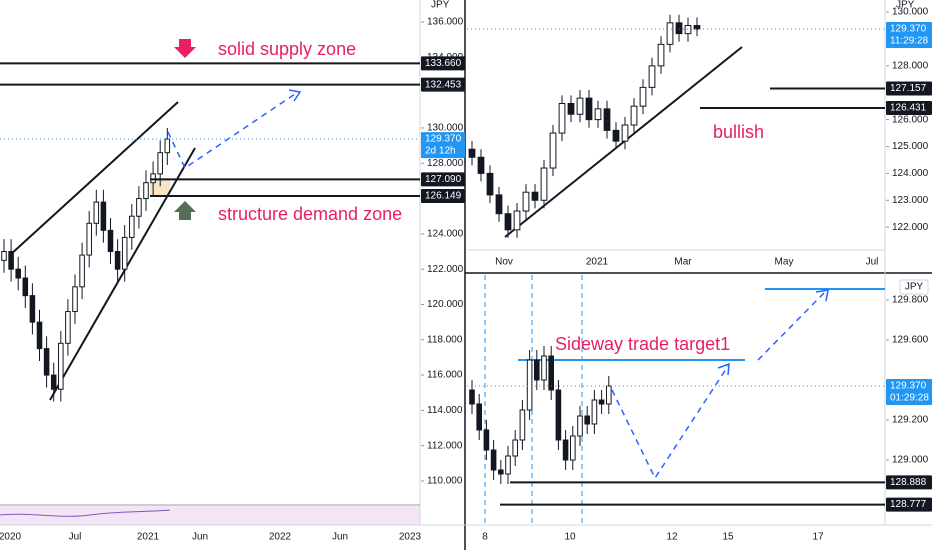  What do you see at coordinates (85, 513) in the screenshot?
I see `rsi-line` at bounding box center [85, 513].